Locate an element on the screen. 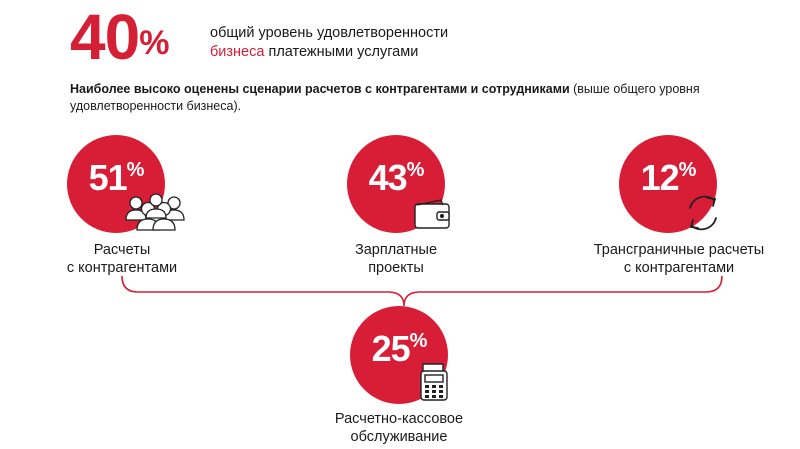  stat-circle-12: 12% is located at coordinates (668, 184).